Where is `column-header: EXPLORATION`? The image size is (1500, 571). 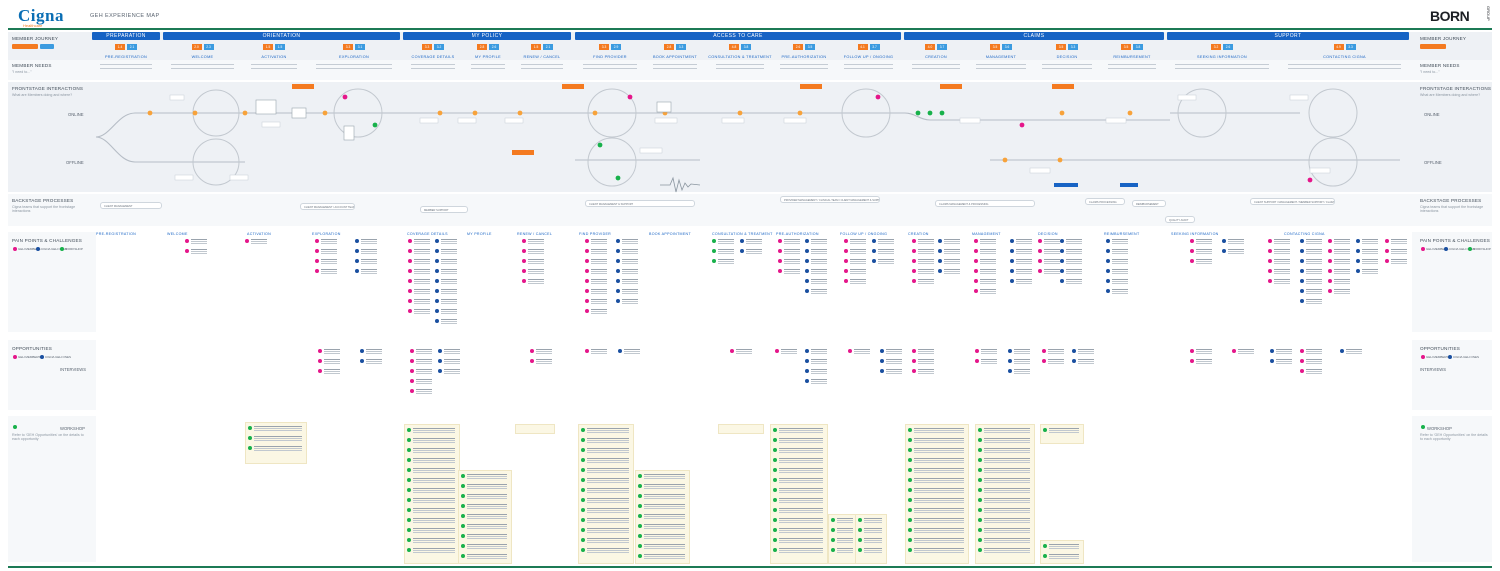
column-header: EXPLORATION is located at coordinates (326, 234).